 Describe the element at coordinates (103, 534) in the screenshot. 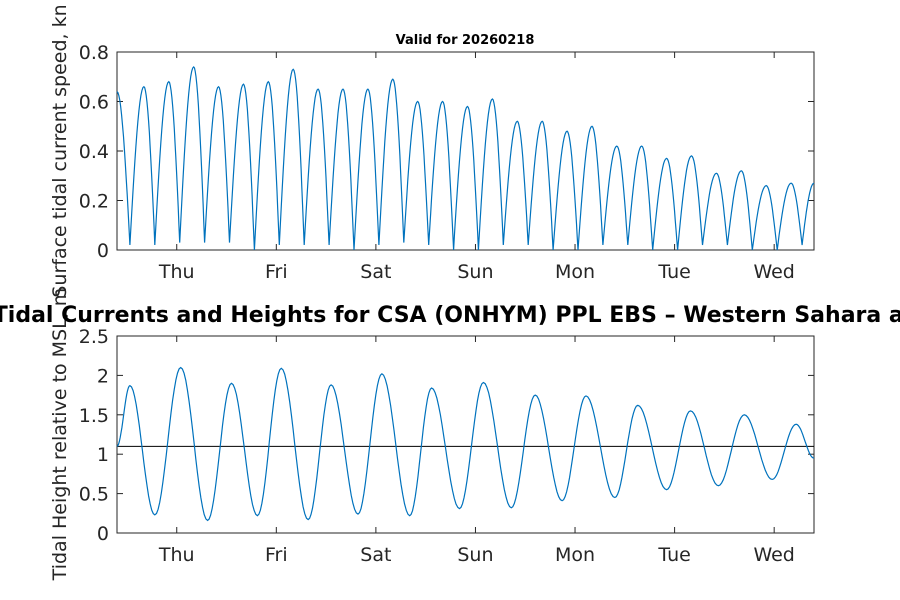

I see `tidal-height-ytick-label: 0` at that location.